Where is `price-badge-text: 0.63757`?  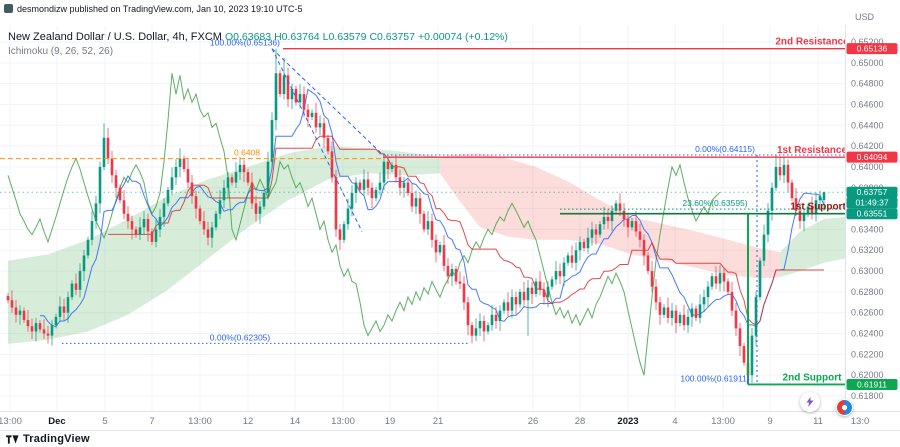
price-badge-text: 0.63757 is located at coordinates (872, 192).